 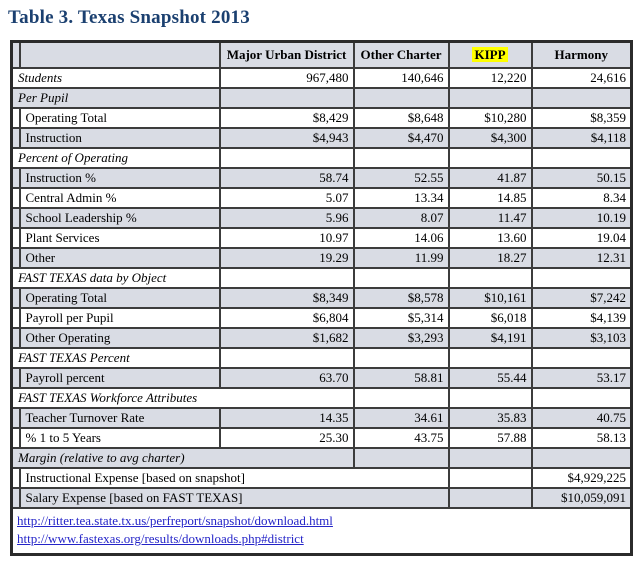 What do you see at coordinates (490, 238) in the screenshot?
I see `cell-kipp: 13.60` at bounding box center [490, 238].